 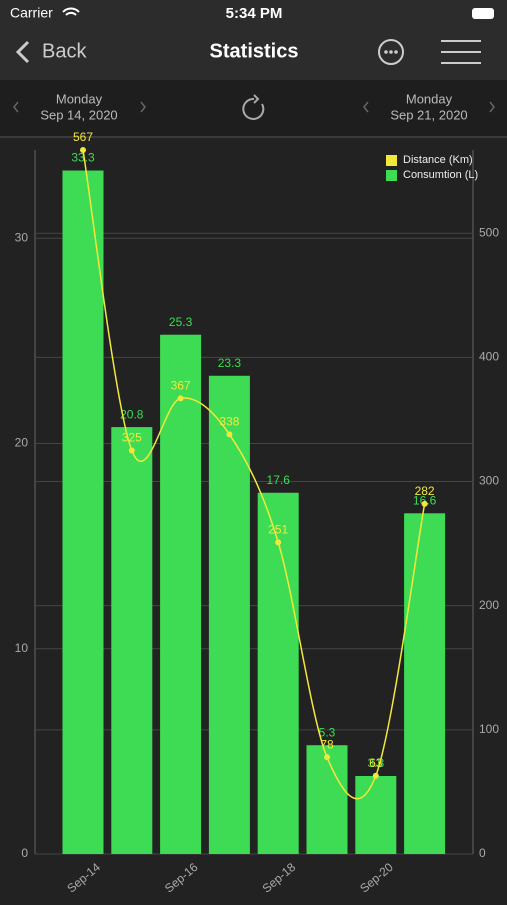 What do you see at coordinates (278, 530) in the screenshot?
I see `line-value-label: 251` at bounding box center [278, 530].